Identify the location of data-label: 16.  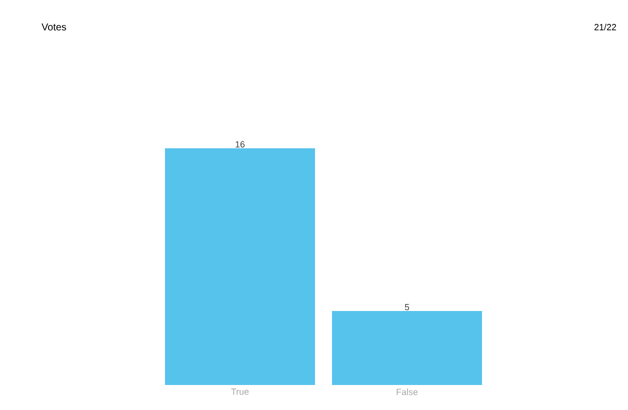
(240, 144).